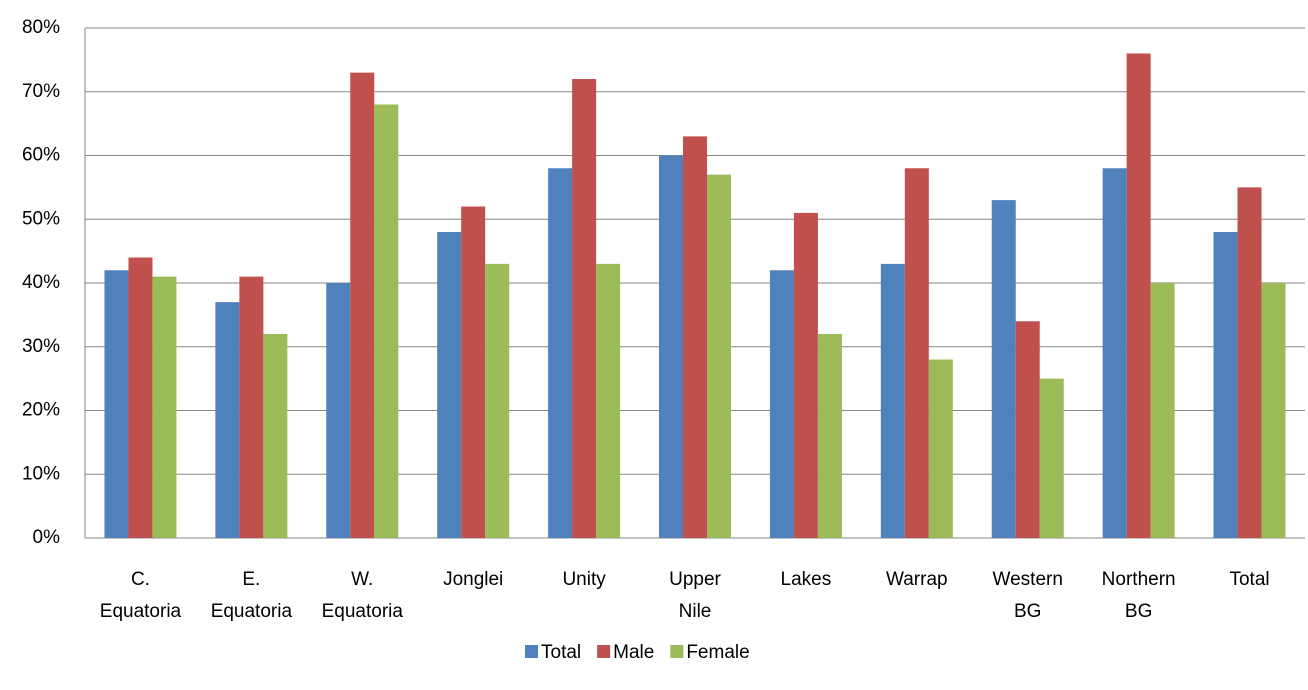  What do you see at coordinates (584, 579) in the screenshot?
I see `x-tick-label: Unity` at bounding box center [584, 579].